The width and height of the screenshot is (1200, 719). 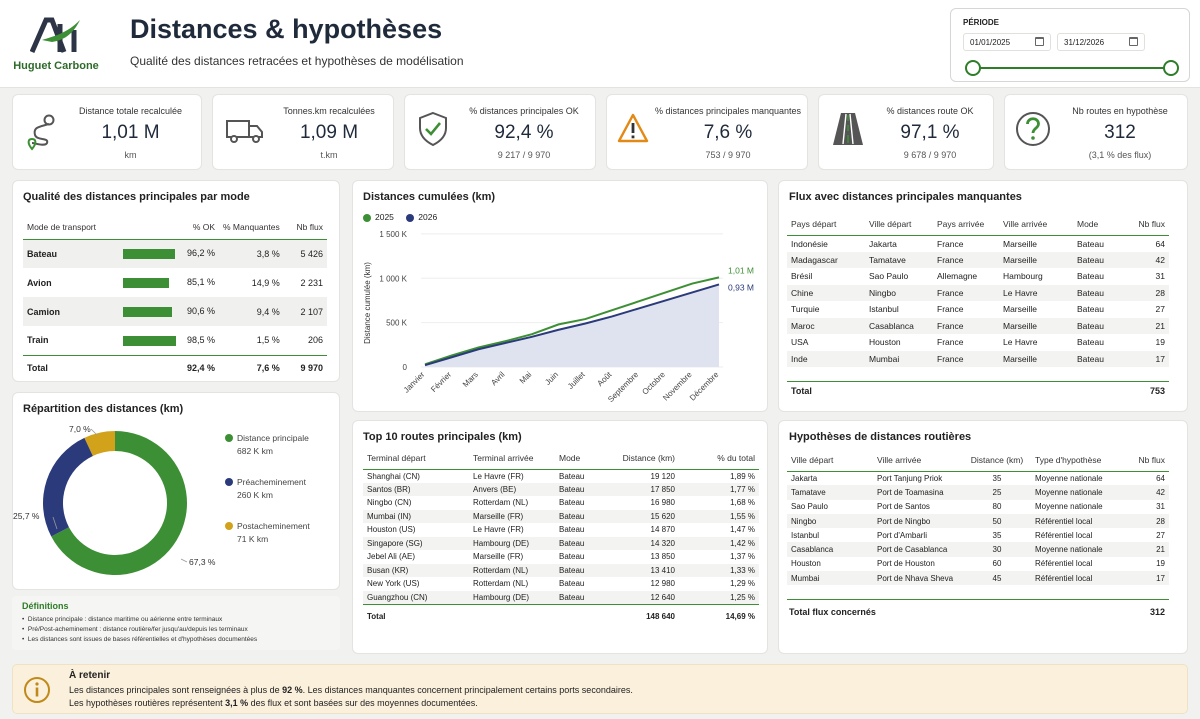 I want to click on period-slider-start-handle, so click(x=973, y=68).